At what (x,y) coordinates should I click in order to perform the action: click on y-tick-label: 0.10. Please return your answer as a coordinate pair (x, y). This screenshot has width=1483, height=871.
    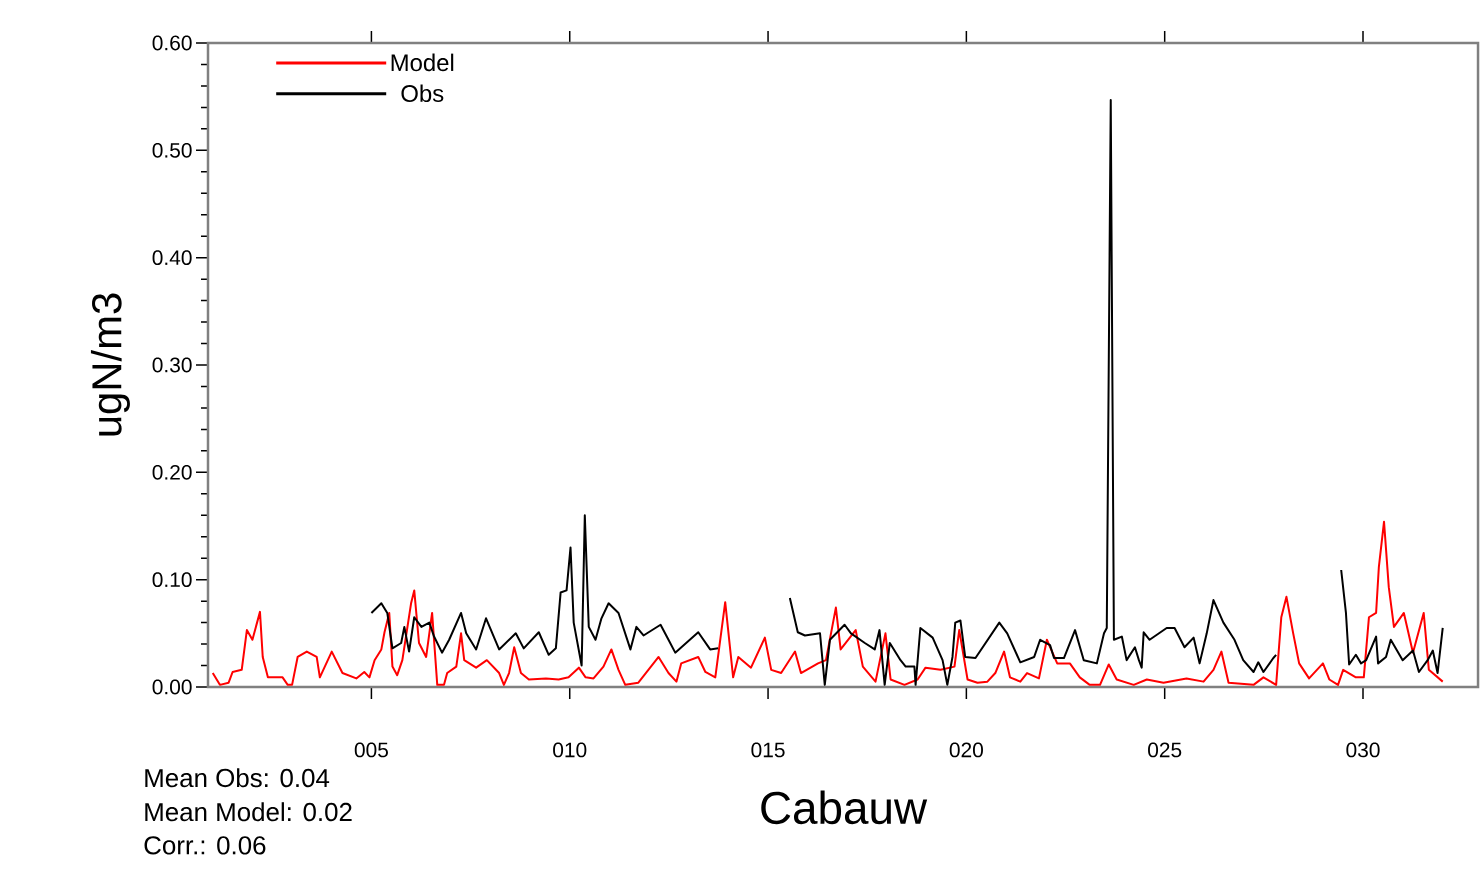
    Looking at the image, I should click on (172, 580).